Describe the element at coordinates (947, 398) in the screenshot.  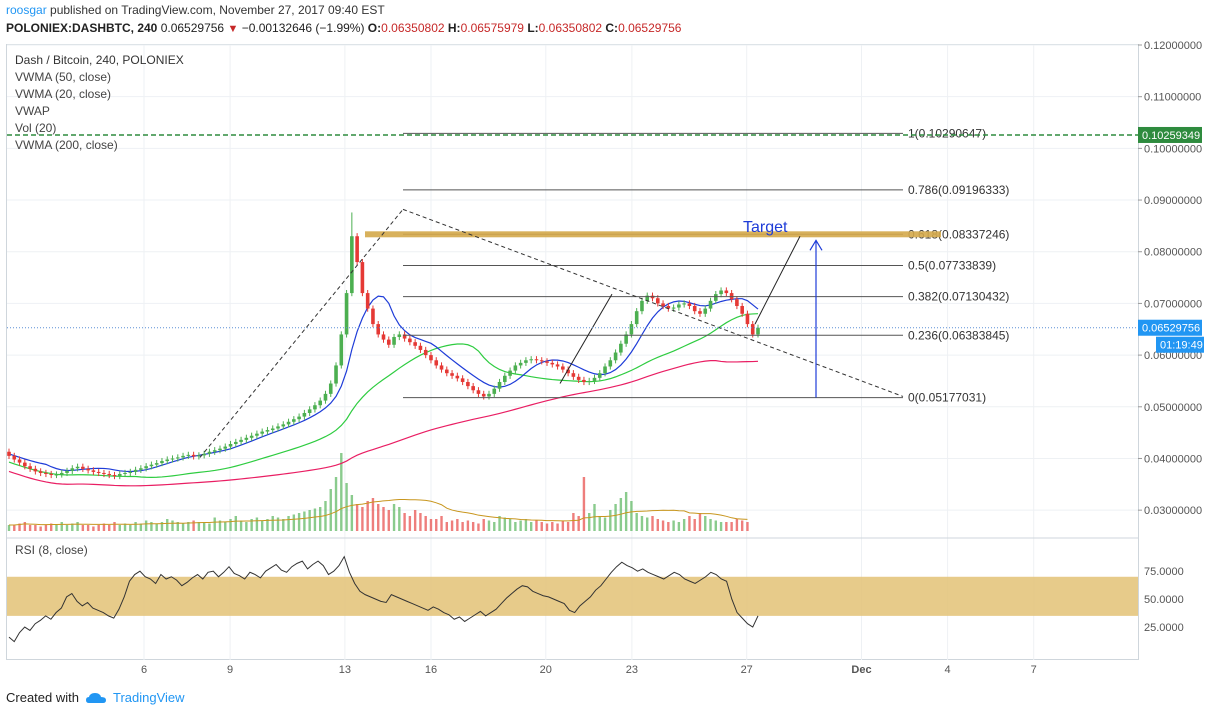
I see `fib-label: 0(0.05177031)` at that location.